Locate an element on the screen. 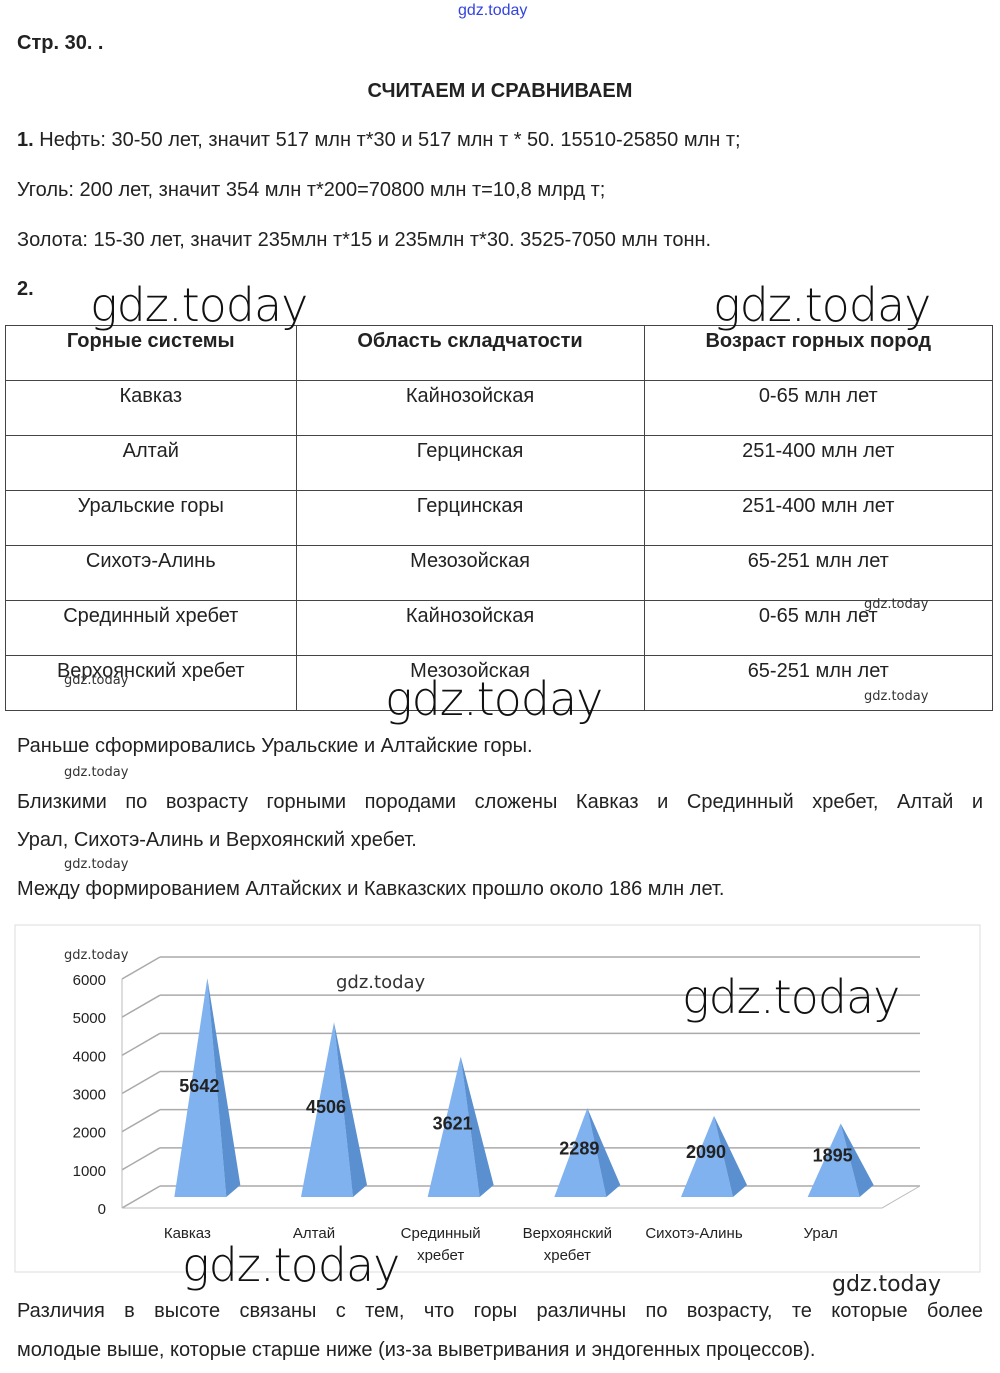 The image size is (1000, 1373). data-label: 5642 is located at coordinates (199, 1086).